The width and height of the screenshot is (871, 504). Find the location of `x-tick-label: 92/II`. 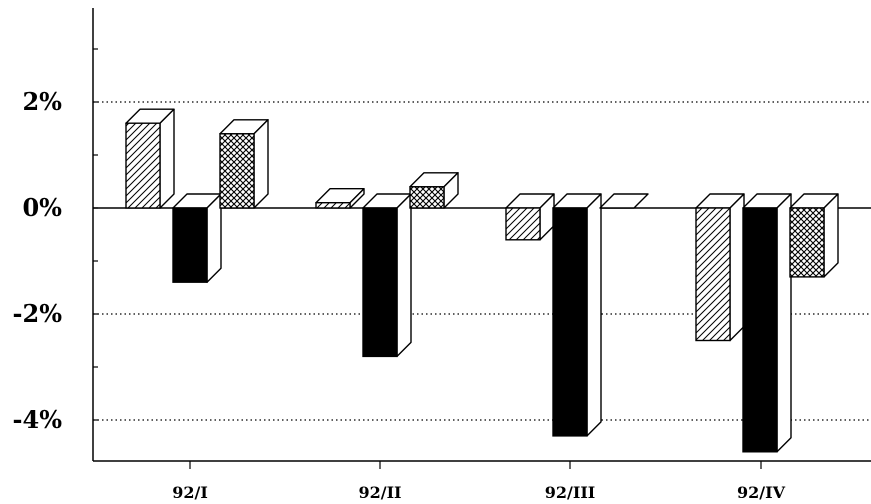

x-tick-label: 92/II is located at coordinates (379, 492).